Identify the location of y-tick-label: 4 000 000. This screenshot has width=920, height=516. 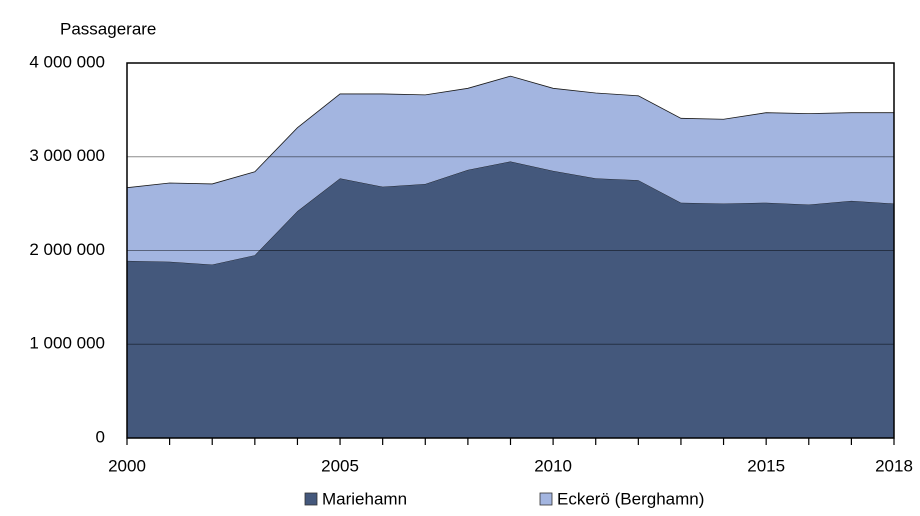
(67, 61).